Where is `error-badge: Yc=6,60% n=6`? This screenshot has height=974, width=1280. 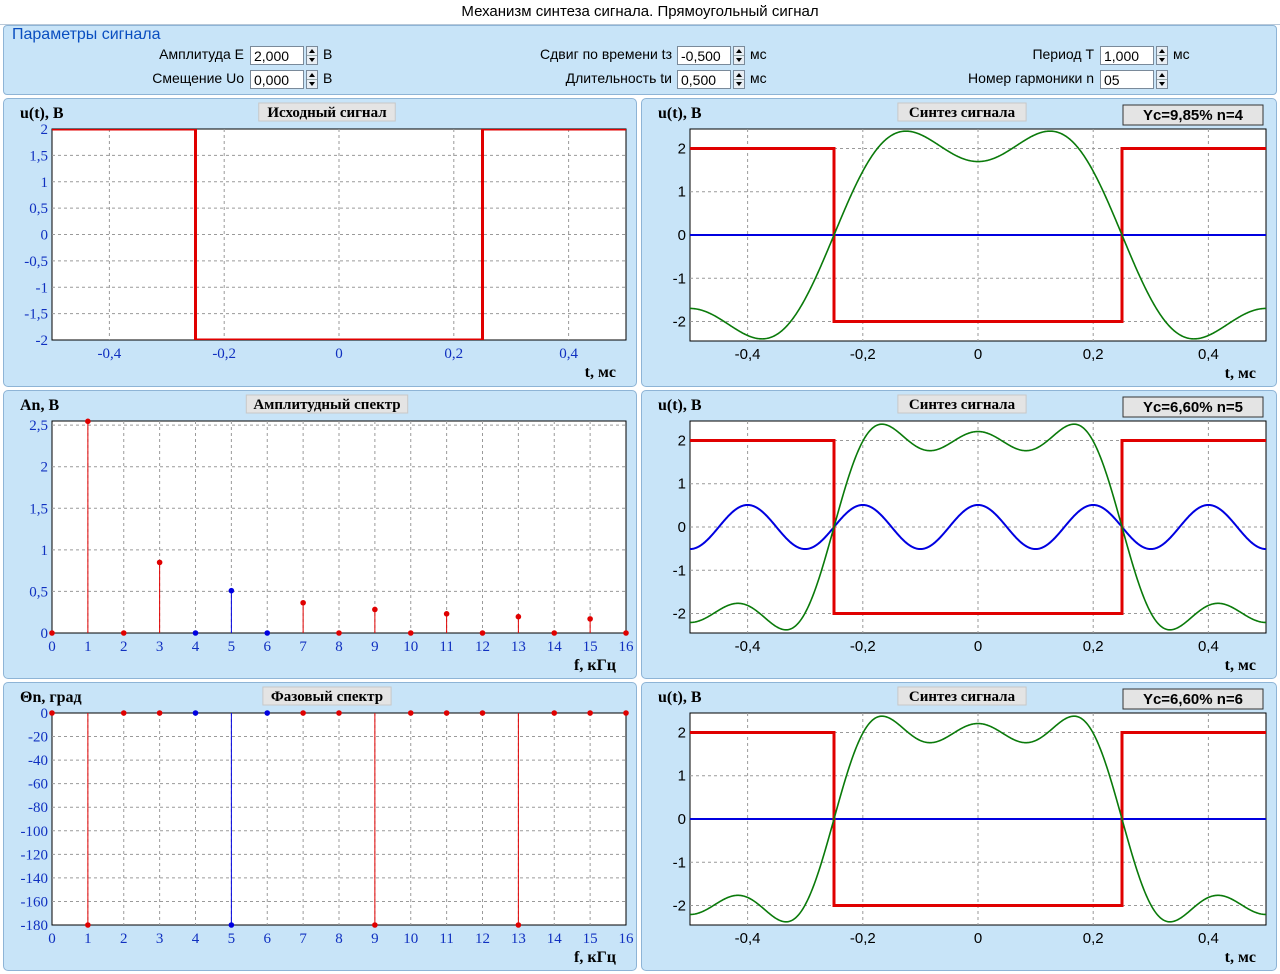
error-badge: Yc=6,60% n=6 is located at coordinates (1193, 699).